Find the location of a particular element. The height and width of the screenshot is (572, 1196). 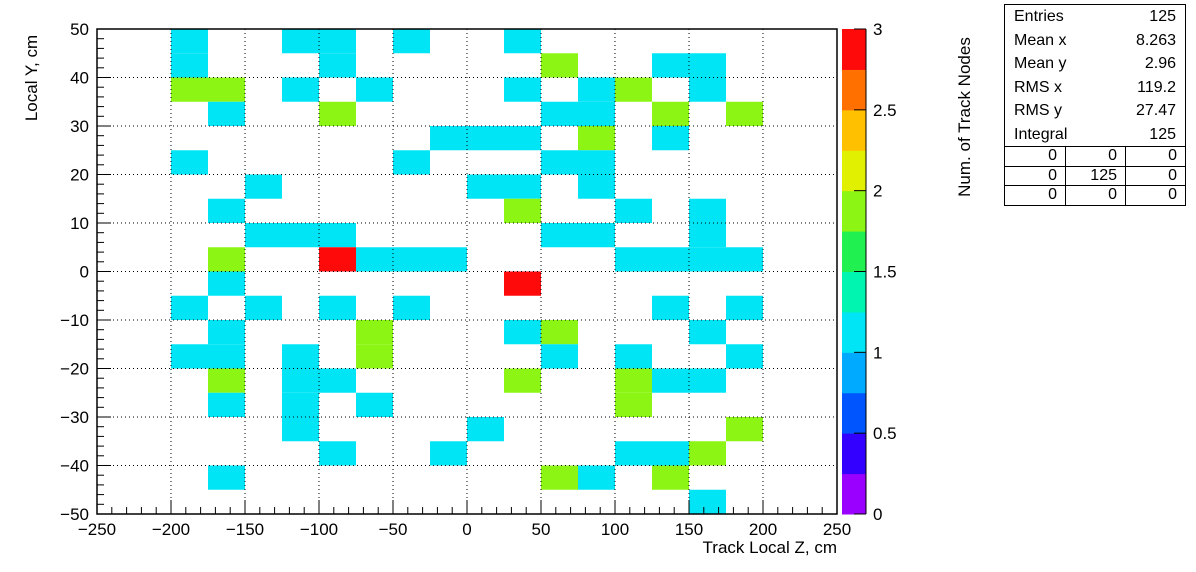

x-tick-label: −150 is located at coordinates (245, 529).